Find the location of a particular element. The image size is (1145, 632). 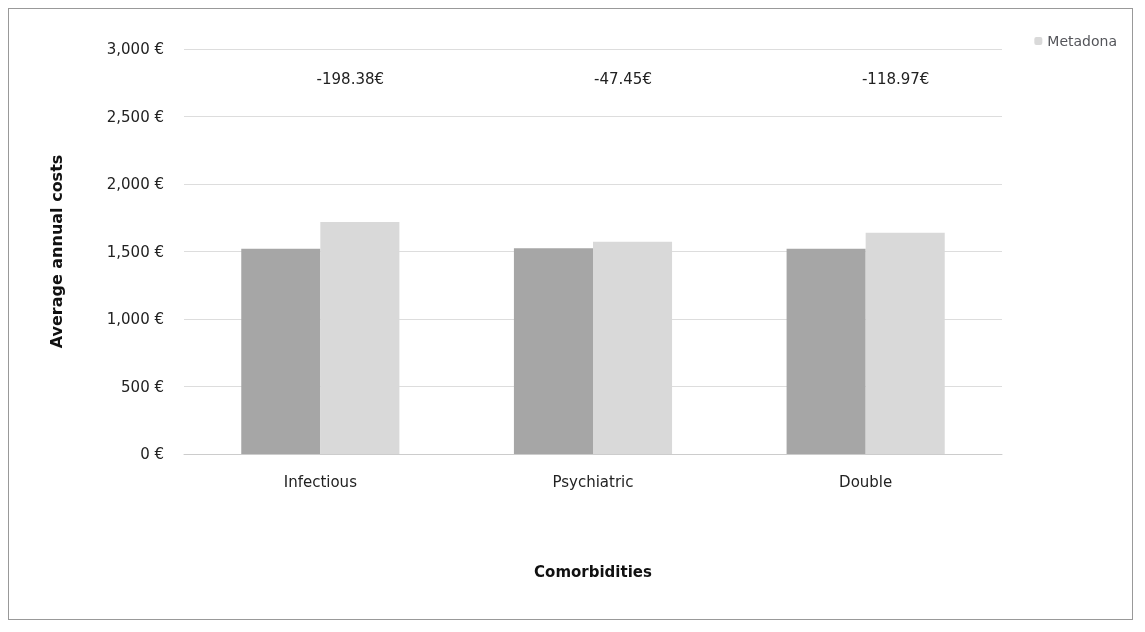

y-tick-label: 1,500 € is located at coordinates (135, 251).